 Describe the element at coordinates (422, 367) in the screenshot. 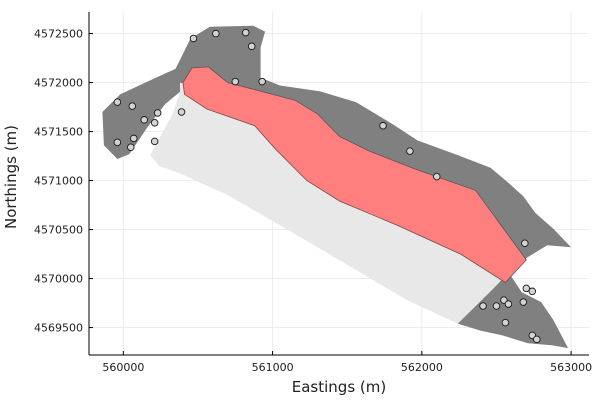

I see `x-tick-label: 562000` at that location.